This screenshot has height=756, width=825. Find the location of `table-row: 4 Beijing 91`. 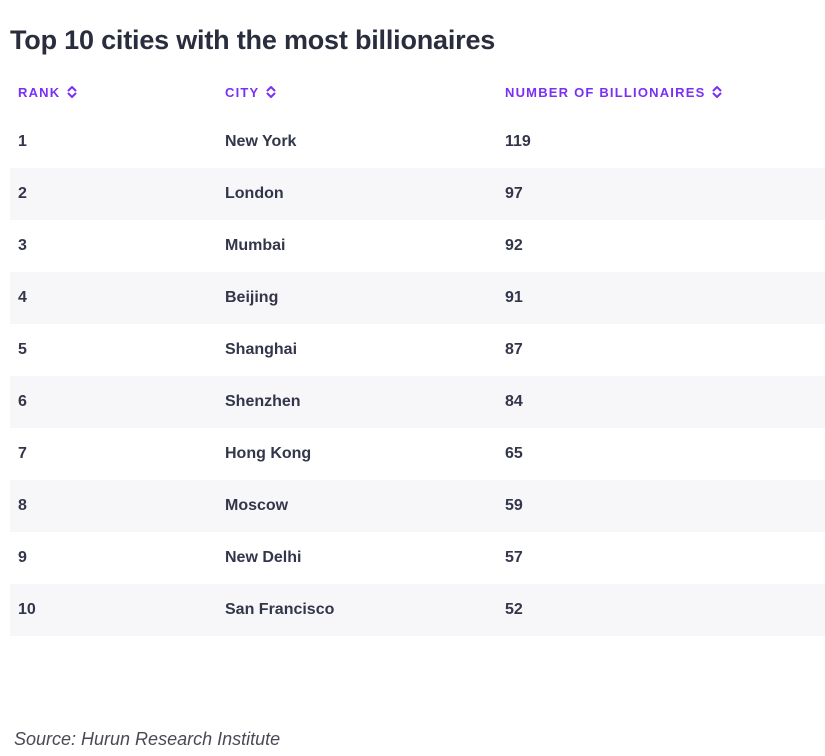

table-row: 4 Beijing 91 is located at coordinates (417, 298).